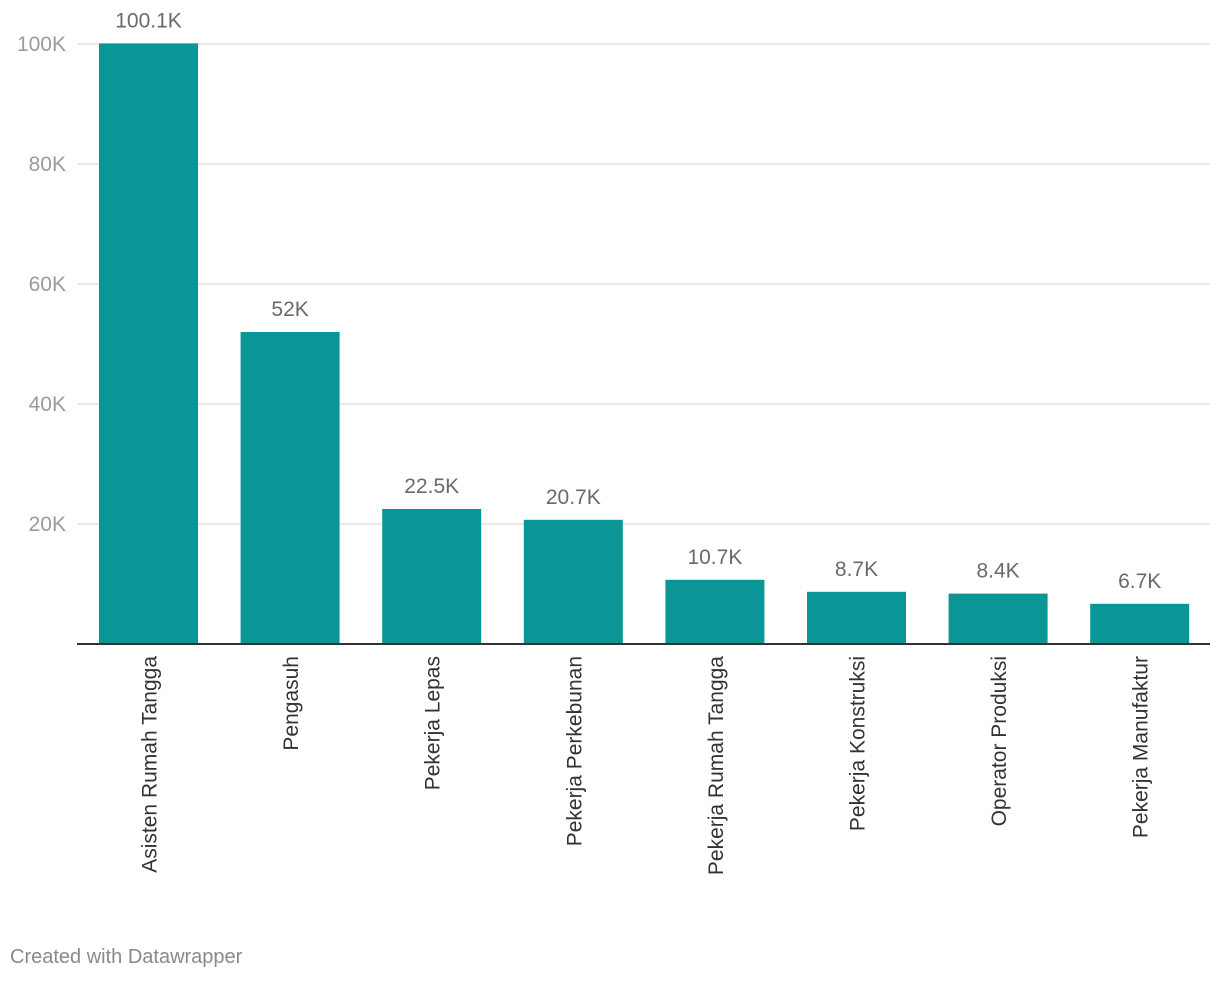  What do you see at coordinates (716, 765) in the screenshot?
I see `x-tick-label: Pekerja Rumah Tangga` at bounding box center [716, 765].